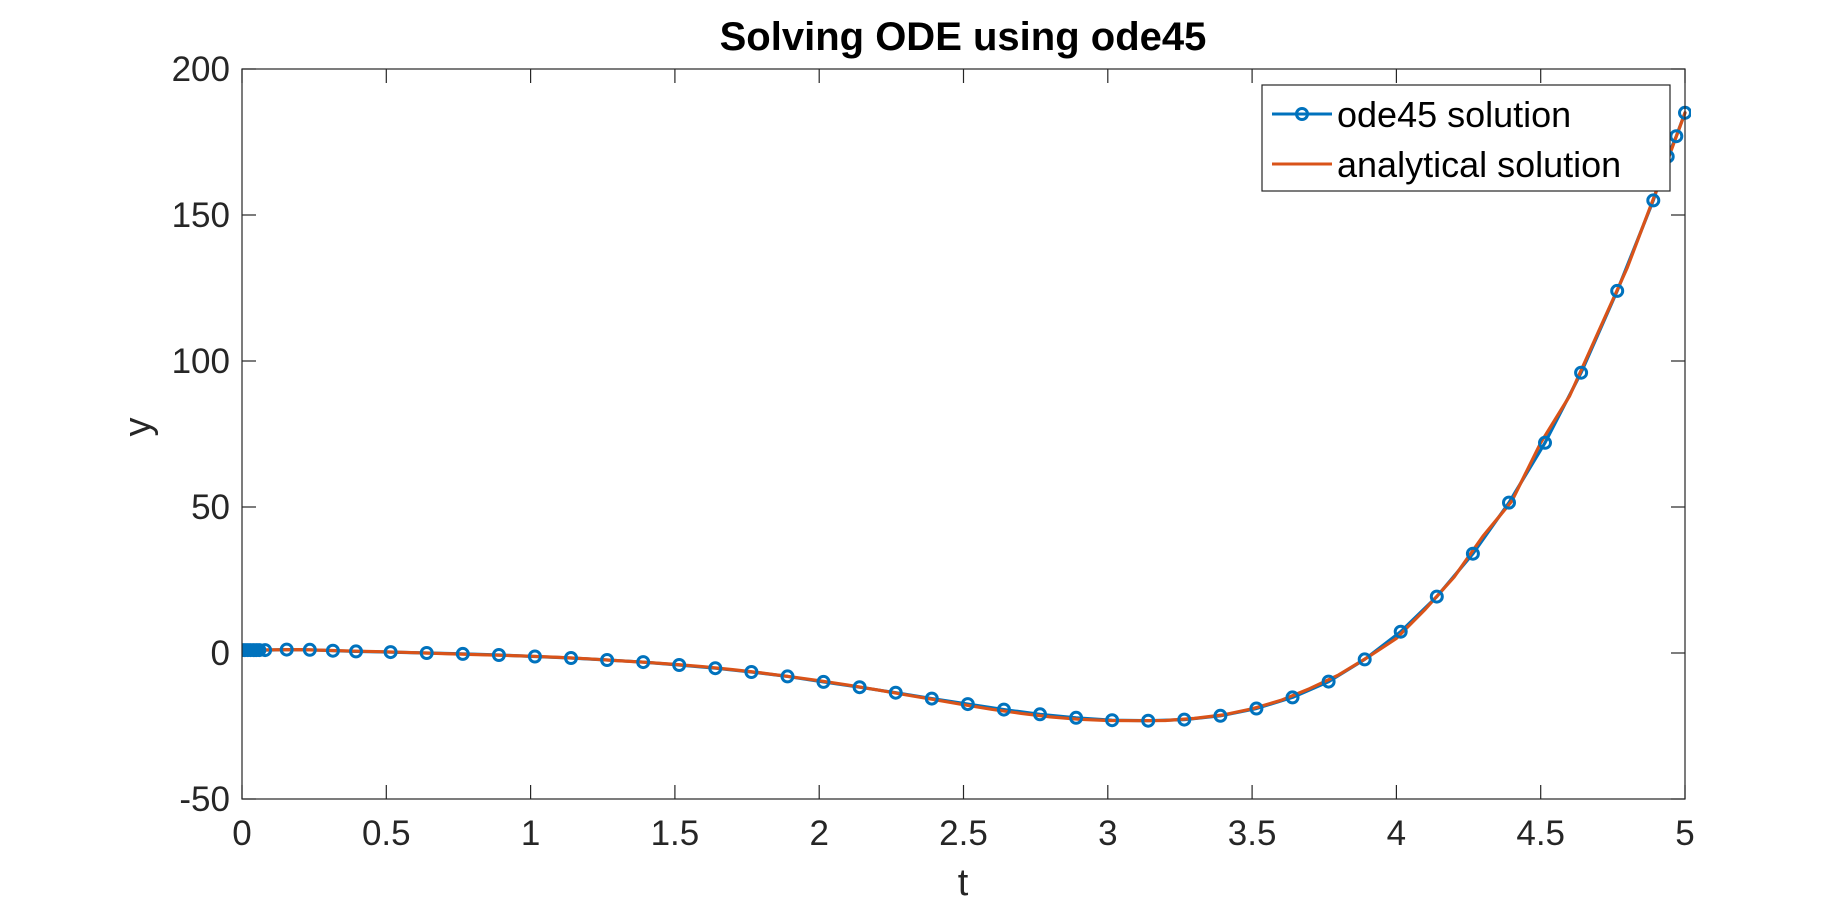  I want to click on x-tick-label: 4, so click(1396, 833).